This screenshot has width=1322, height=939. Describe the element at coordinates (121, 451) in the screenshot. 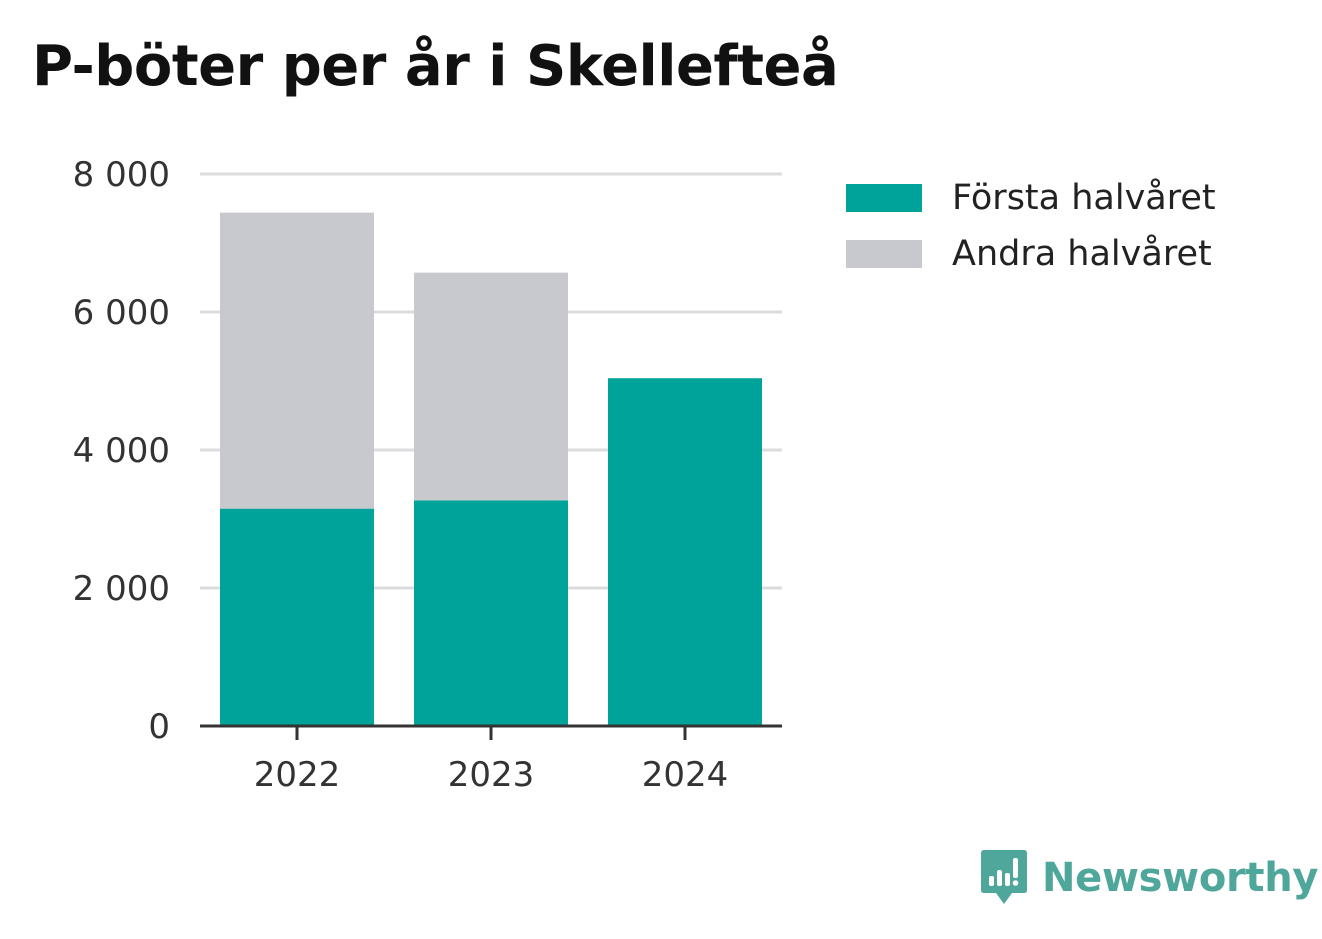

I see `y-tick-label: 4 000` at that location.